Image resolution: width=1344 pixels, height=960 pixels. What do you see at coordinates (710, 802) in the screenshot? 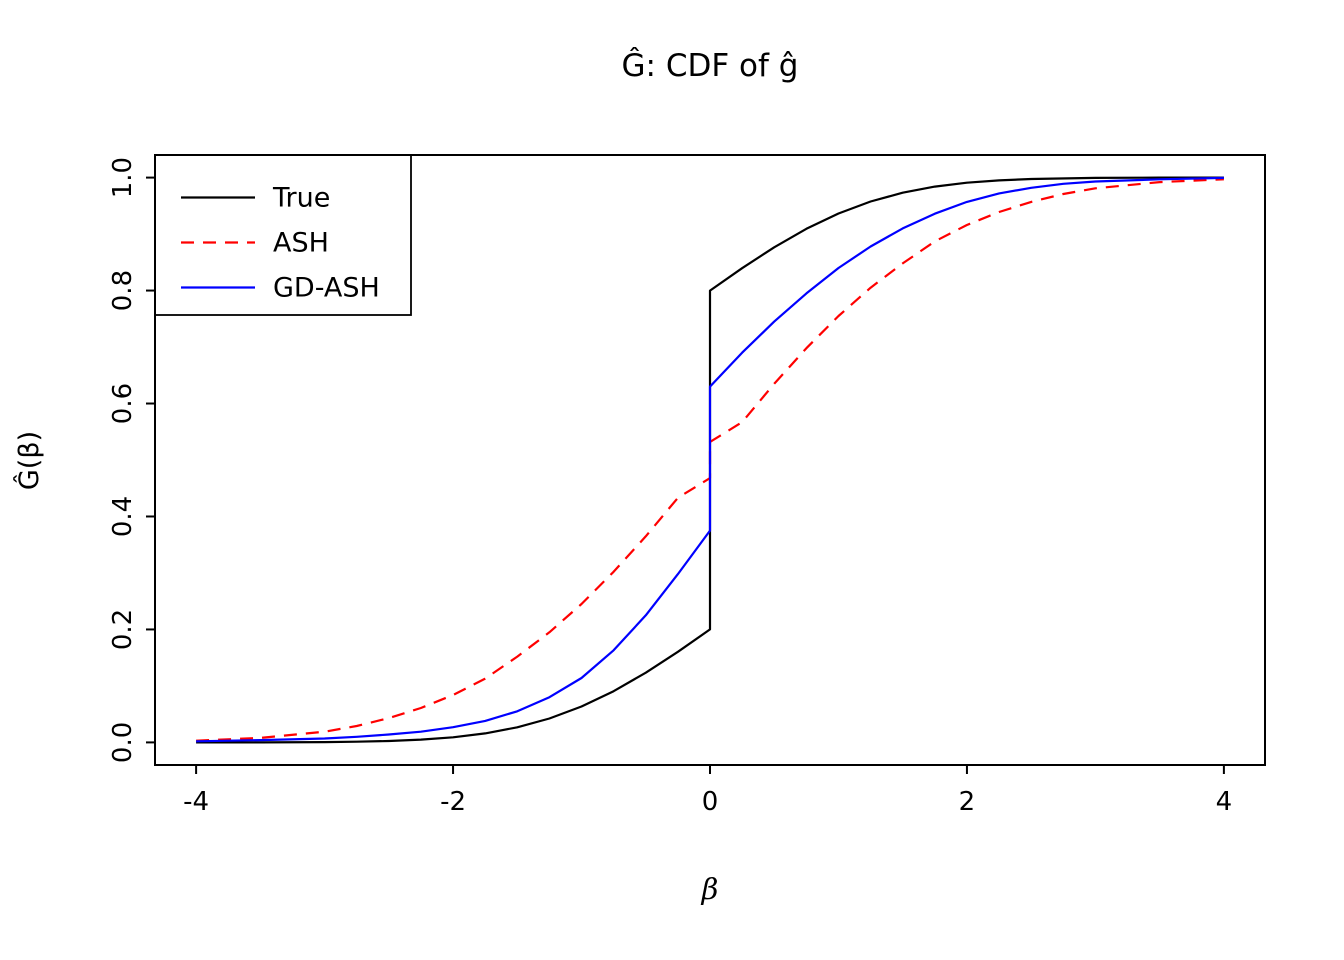
I see `x-tick-label: 0` at bounding box center [710, 802].